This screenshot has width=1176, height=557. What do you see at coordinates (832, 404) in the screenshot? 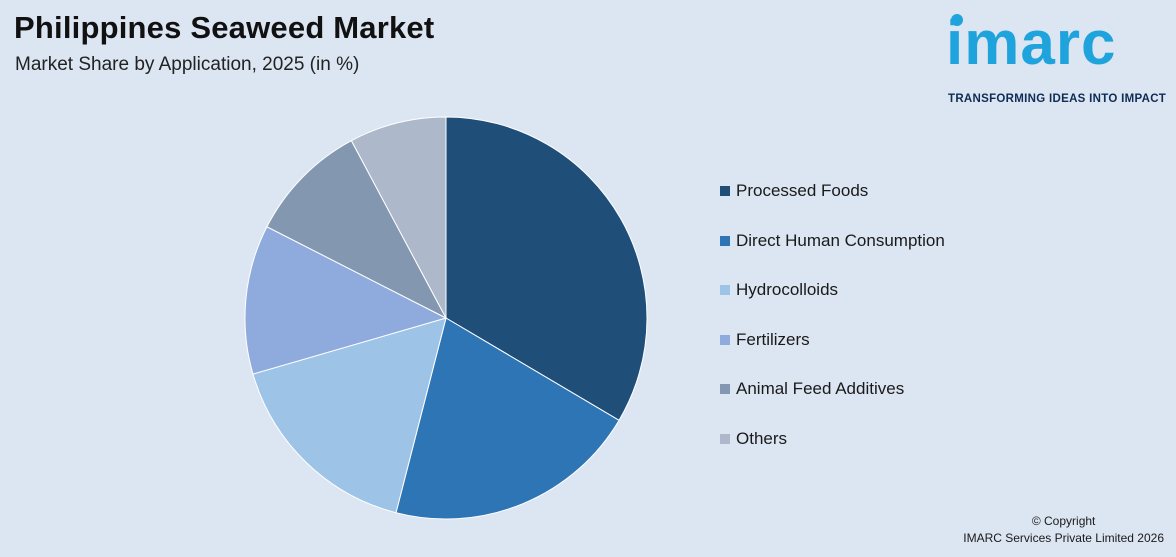
I see `legend-item-animal-feed-additives: Animal Feed Additives` at bounding box center [832, 404].